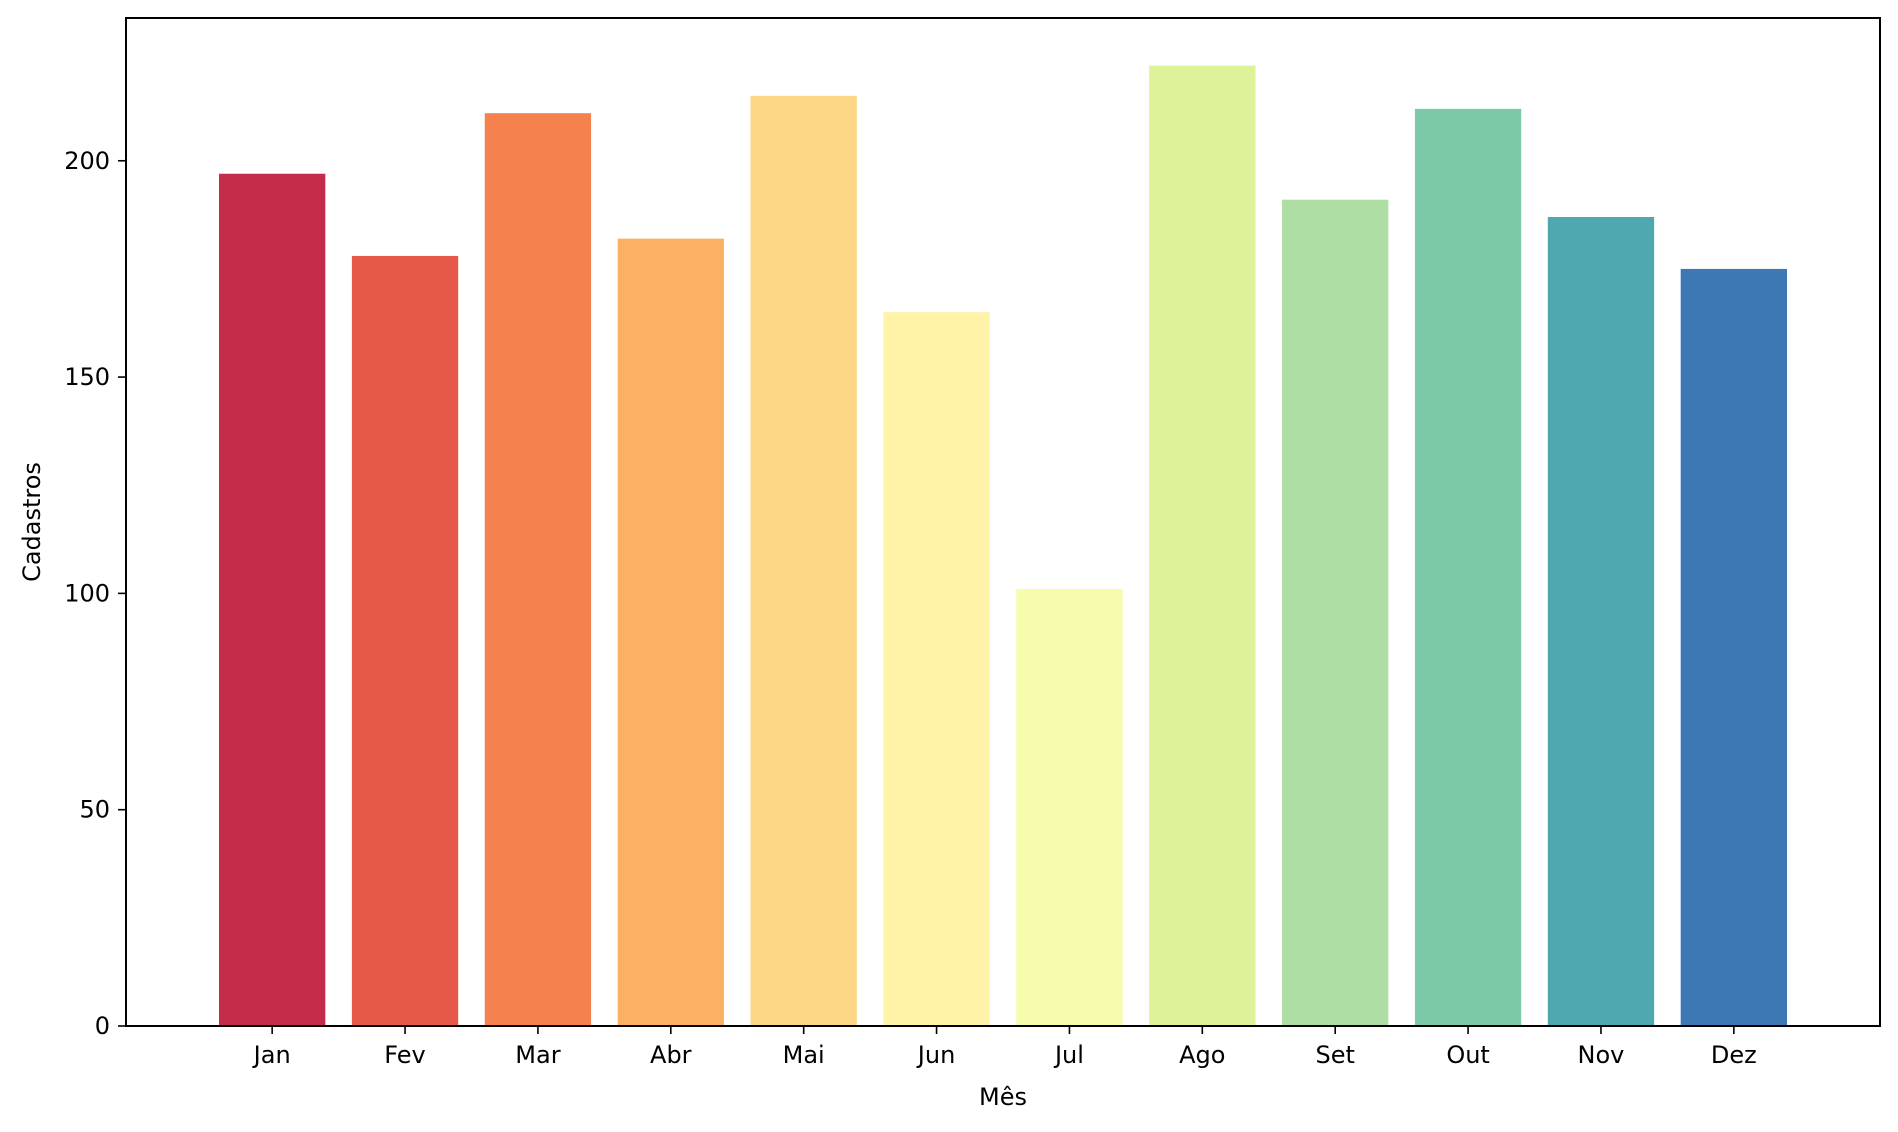 Image resolution: width=1898 pixels, height=1132 pixels. I want to click on x-tick-label: Mar, so click(537, 1055).